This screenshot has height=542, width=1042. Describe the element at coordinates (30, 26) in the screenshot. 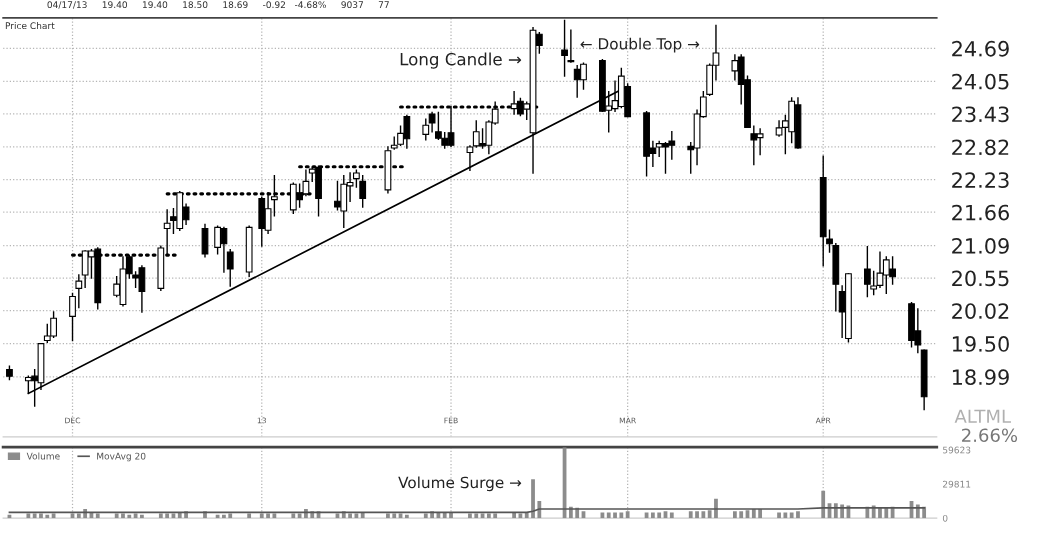

I see `annotation: Price Chart` at that location.